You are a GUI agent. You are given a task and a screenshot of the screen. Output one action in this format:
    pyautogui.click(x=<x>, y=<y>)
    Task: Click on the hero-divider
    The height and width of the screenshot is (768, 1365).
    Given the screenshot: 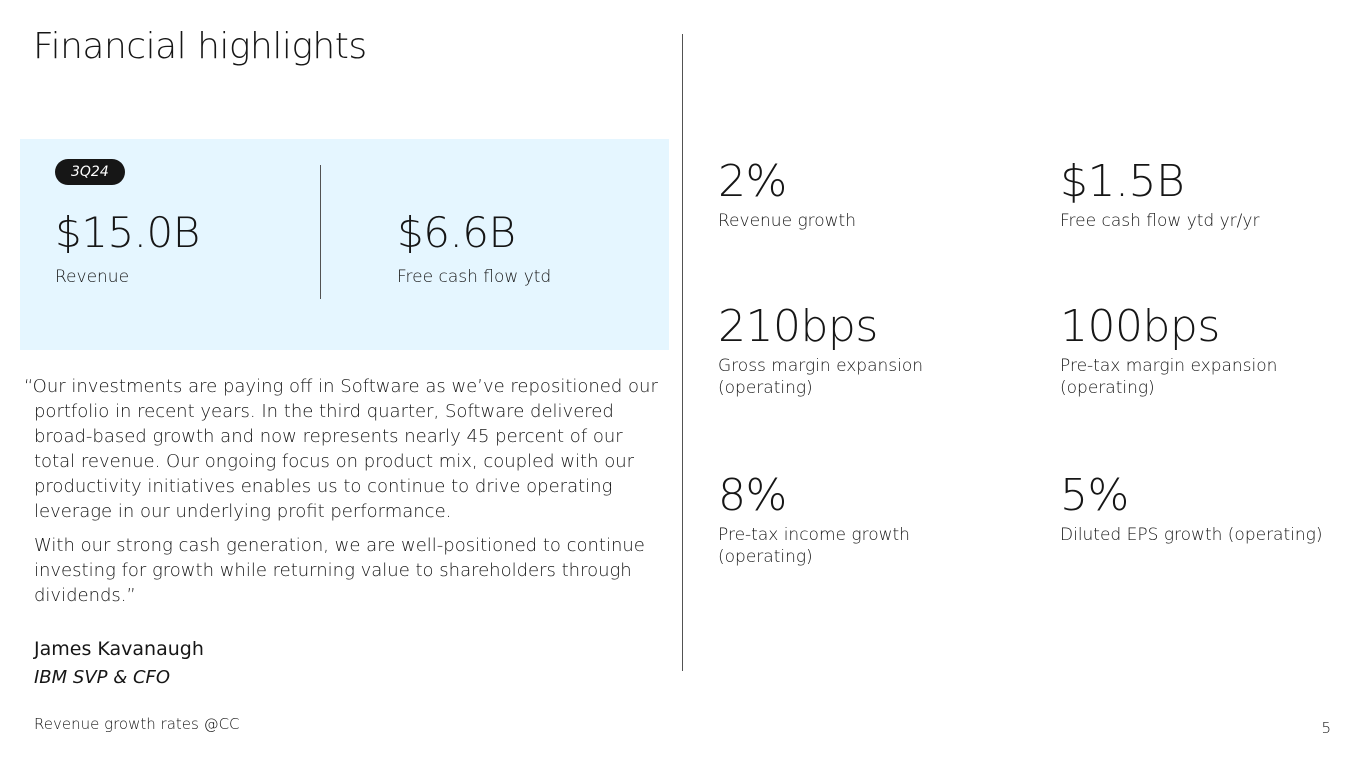 What is the action you would take?
    pyautogui.click(x=320, y=232)
    